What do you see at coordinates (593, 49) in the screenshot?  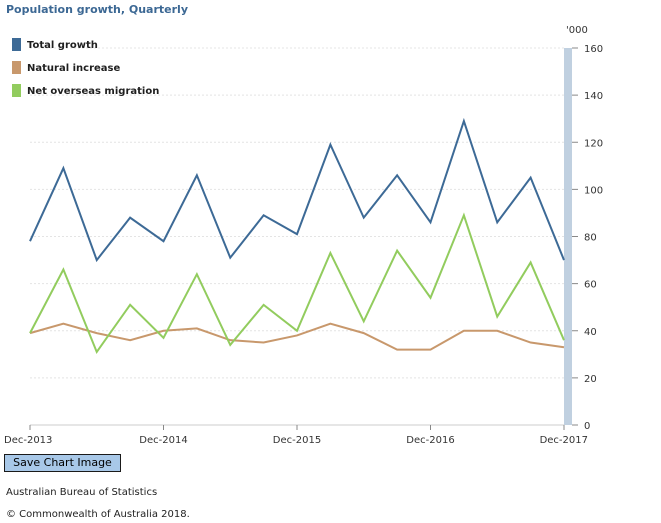 I see `y-tick-label: 160` at bounding box center [593, 49].